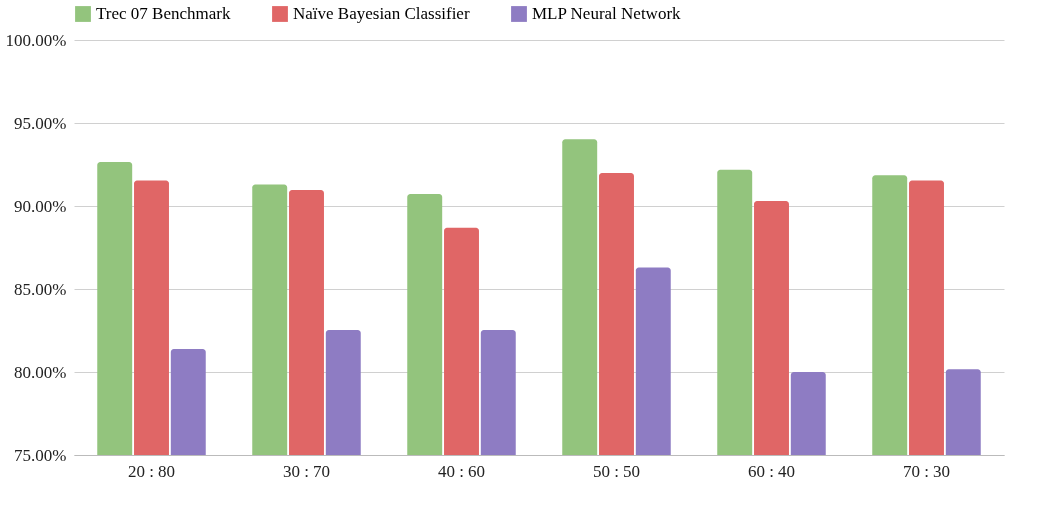  Describe the element at coordinates (461, 471) in the screenshot. I see `x-tick-label: 40 : 60` at that location.